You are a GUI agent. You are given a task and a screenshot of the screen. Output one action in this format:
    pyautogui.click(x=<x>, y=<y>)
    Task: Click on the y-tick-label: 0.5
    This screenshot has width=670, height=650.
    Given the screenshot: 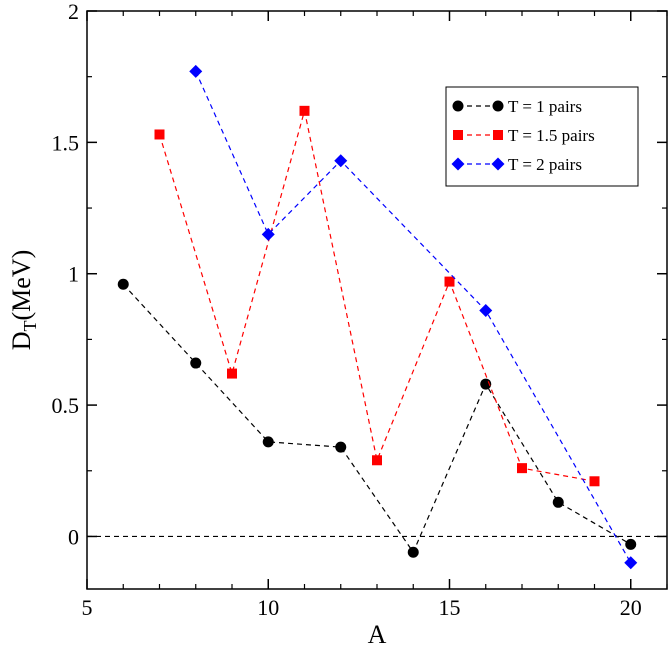 What is the action you would take?
    pyautogui.click(x=66, y=405)
    